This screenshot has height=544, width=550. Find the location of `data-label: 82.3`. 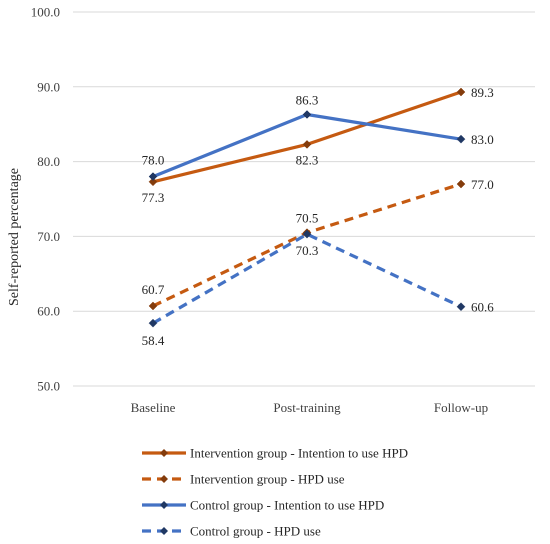

data-label: 82.3 is located at coordinates (307, 159).